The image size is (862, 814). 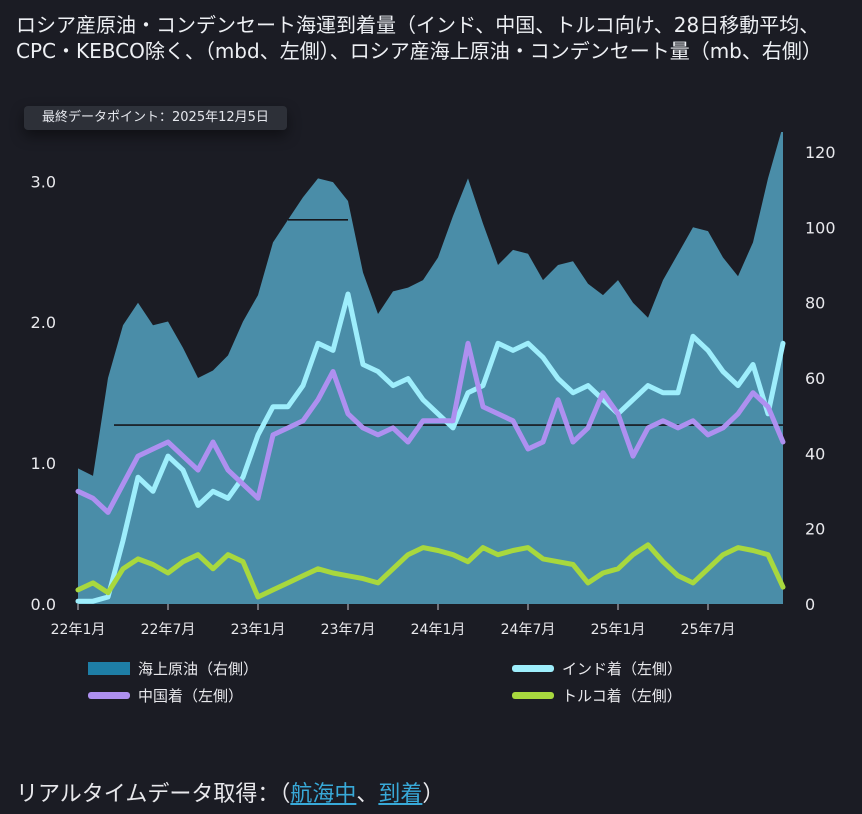 I want to click on y-right-tick-label: 0, so click(x=810, y=604).